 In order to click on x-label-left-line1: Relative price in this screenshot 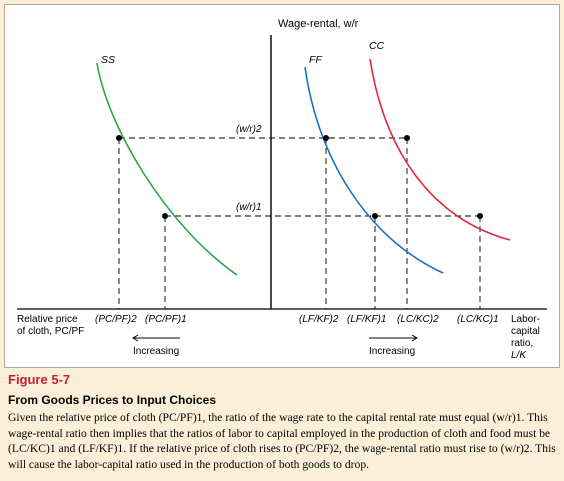, I will do `click(47, 319)`.